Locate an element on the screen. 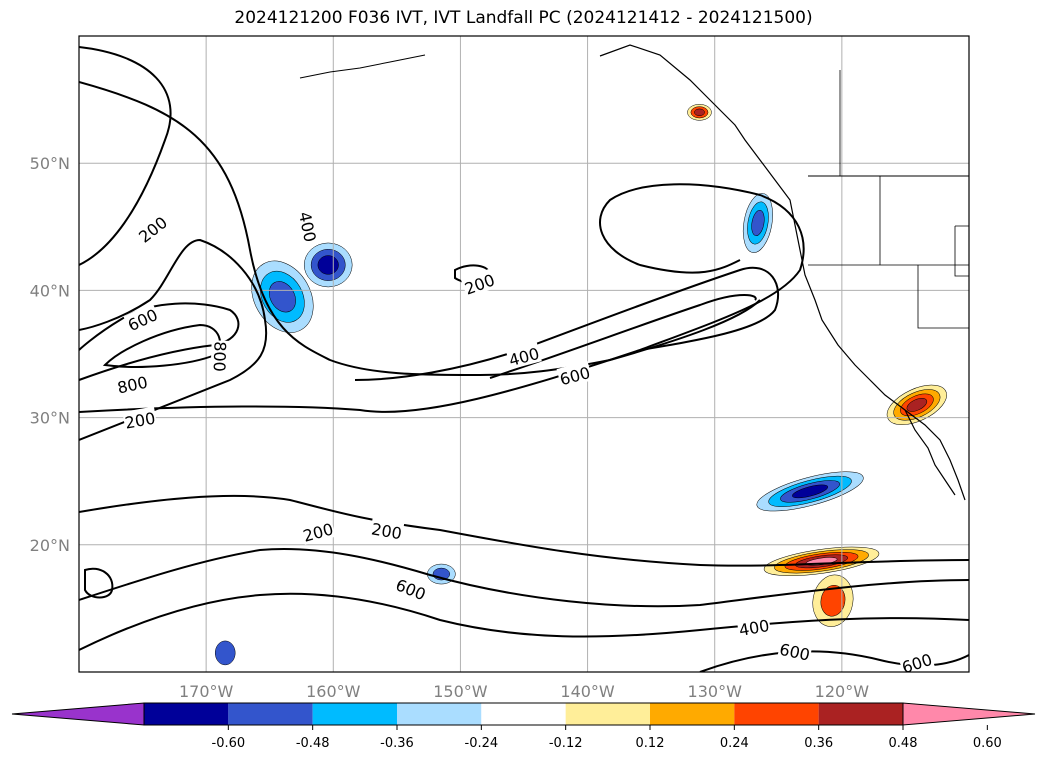 The width and height of the screenshot is (1047, 765). contour-600-central is located at coordinates (159, 341).